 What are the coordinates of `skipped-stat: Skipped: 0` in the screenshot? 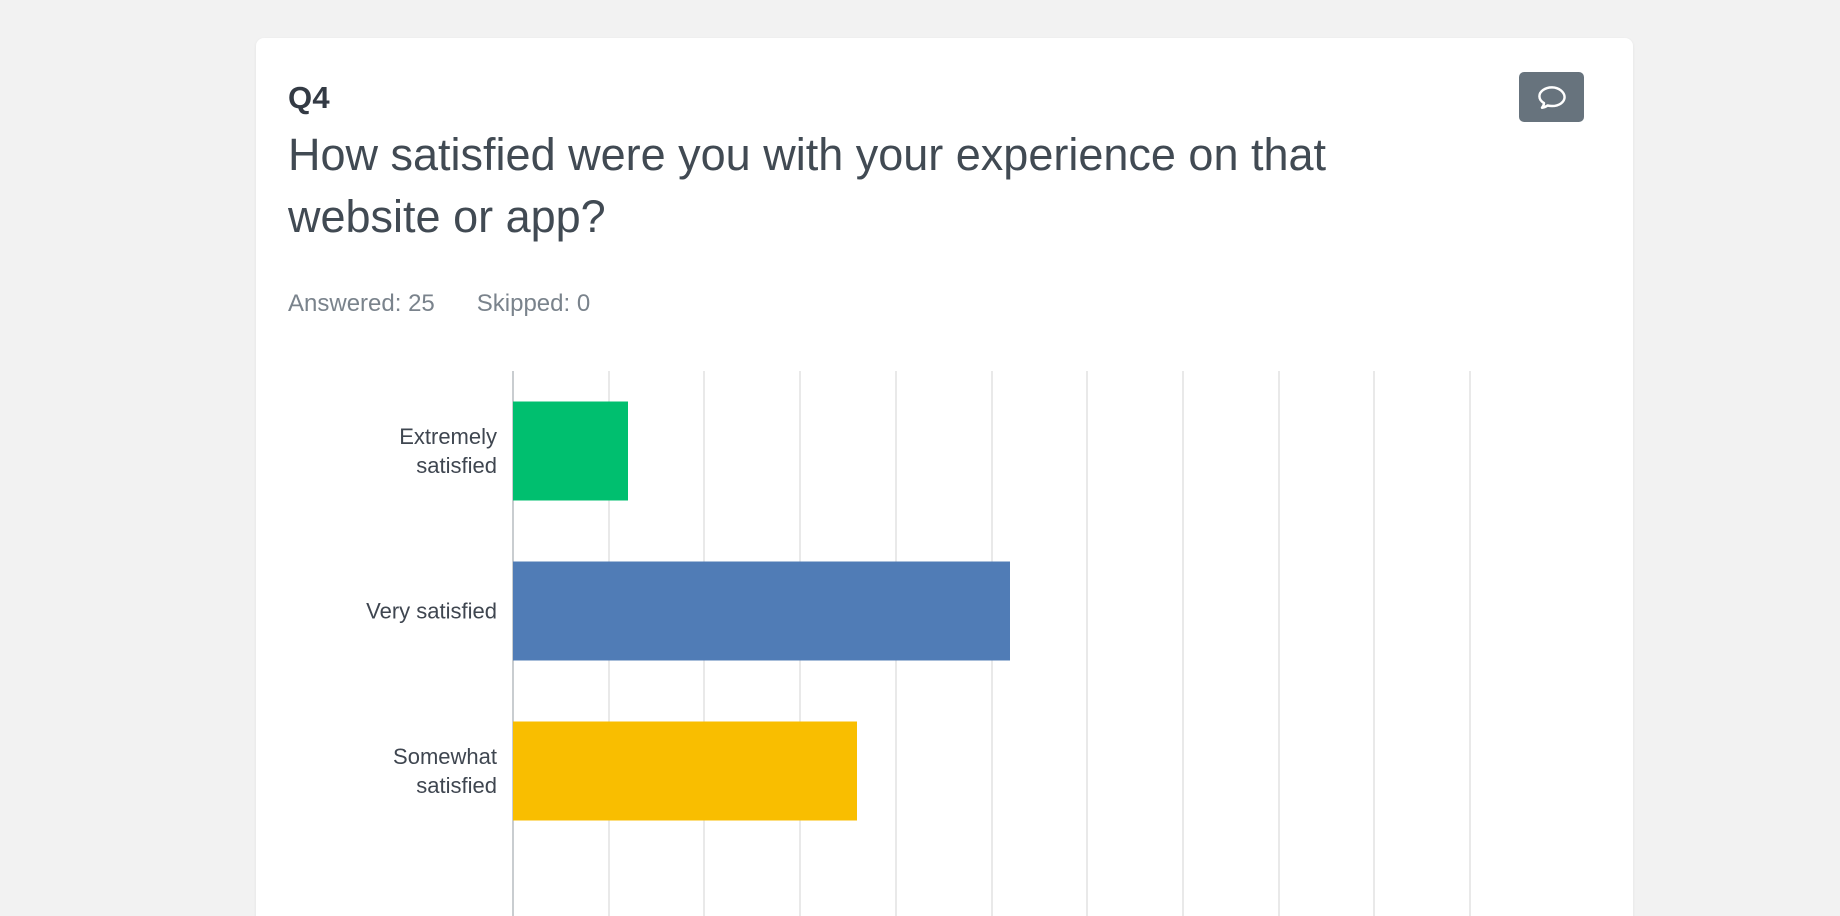 It's located at (533, 304).